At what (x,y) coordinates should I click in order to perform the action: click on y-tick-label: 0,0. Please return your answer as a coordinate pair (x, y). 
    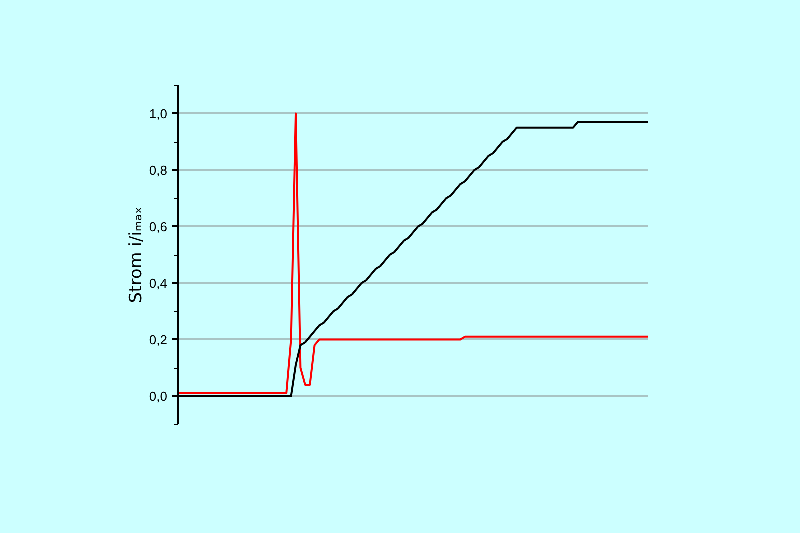
    Looking at the image, I should click on (158, 396).